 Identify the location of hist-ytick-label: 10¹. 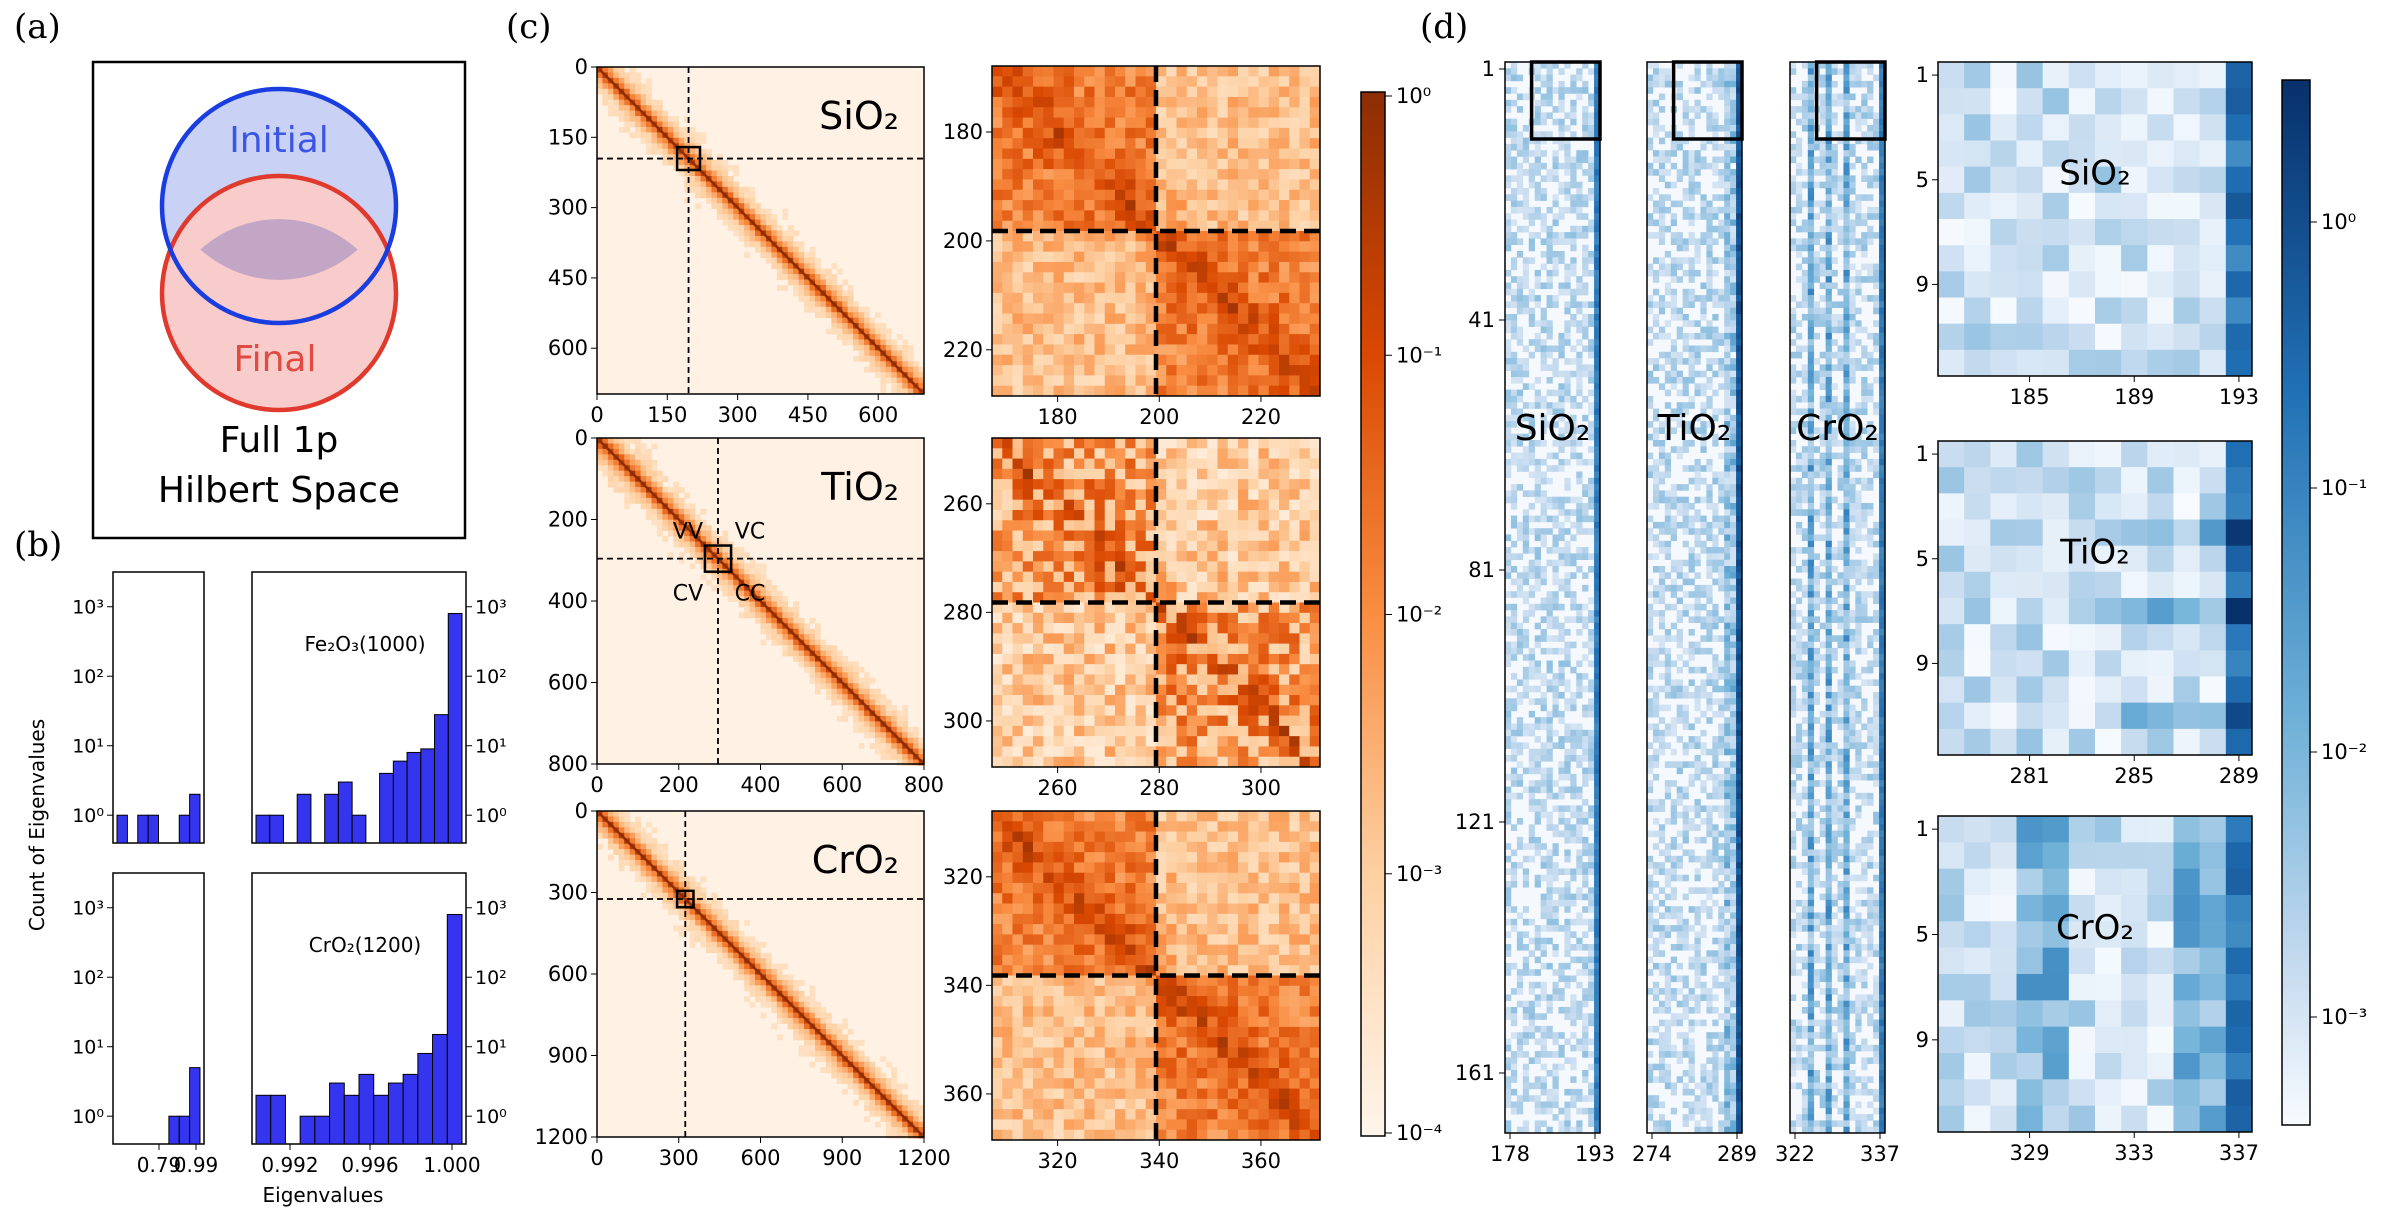
(88, 1048).